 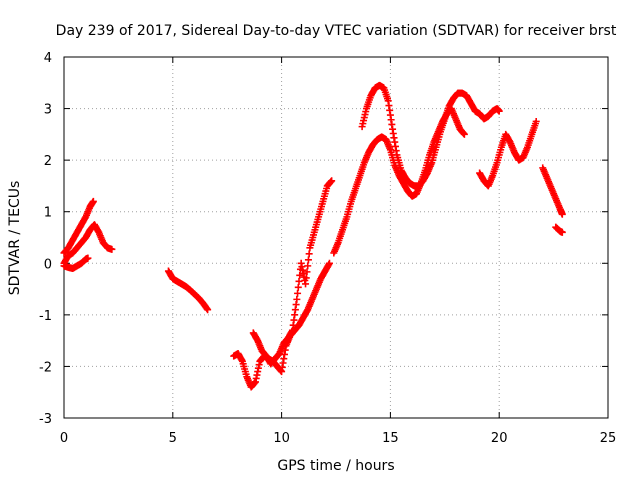 I want to click on x-tick-label: 15, so click(x=390, y=438).